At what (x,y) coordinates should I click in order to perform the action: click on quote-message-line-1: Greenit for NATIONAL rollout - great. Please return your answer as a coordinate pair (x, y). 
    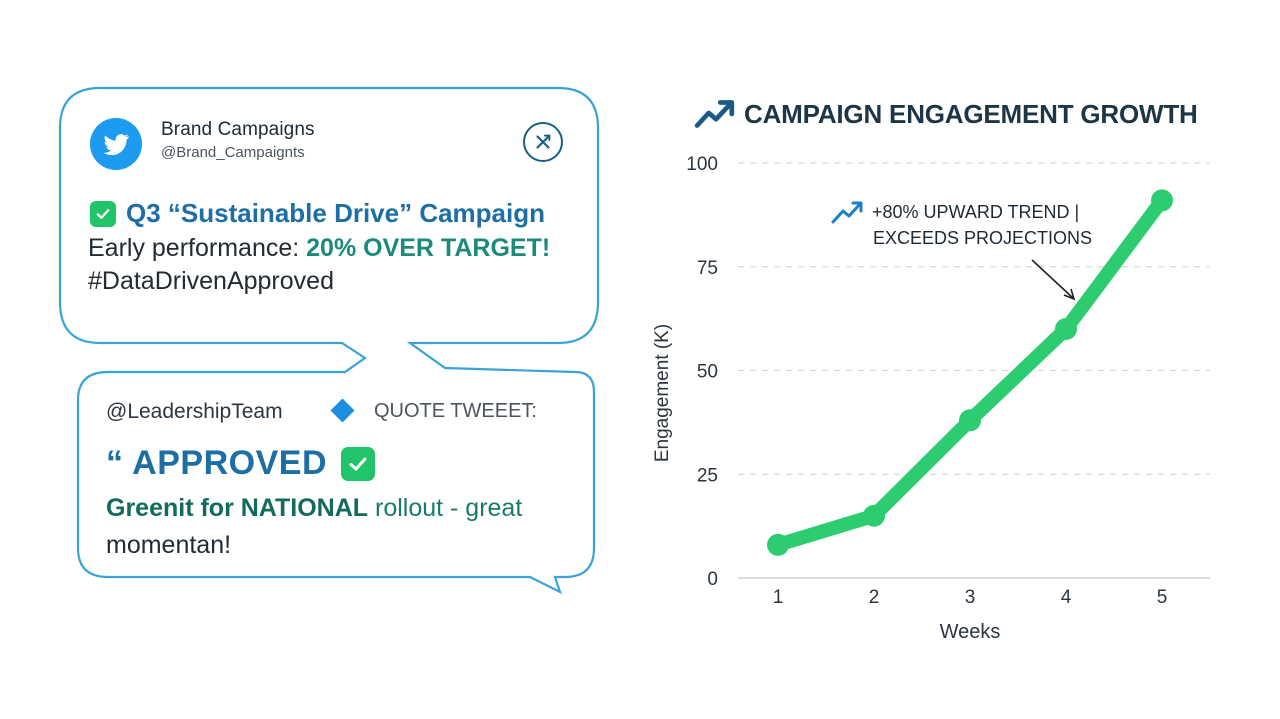
    Looking at the image, I should click on (314, 508).